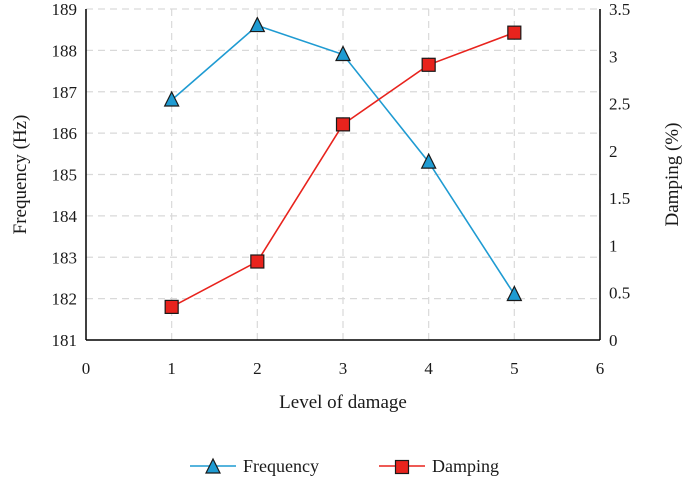 The height and width of the screenshot is (480, 685). I want to click on left-y-tick-label: 188, so click(65, 50).